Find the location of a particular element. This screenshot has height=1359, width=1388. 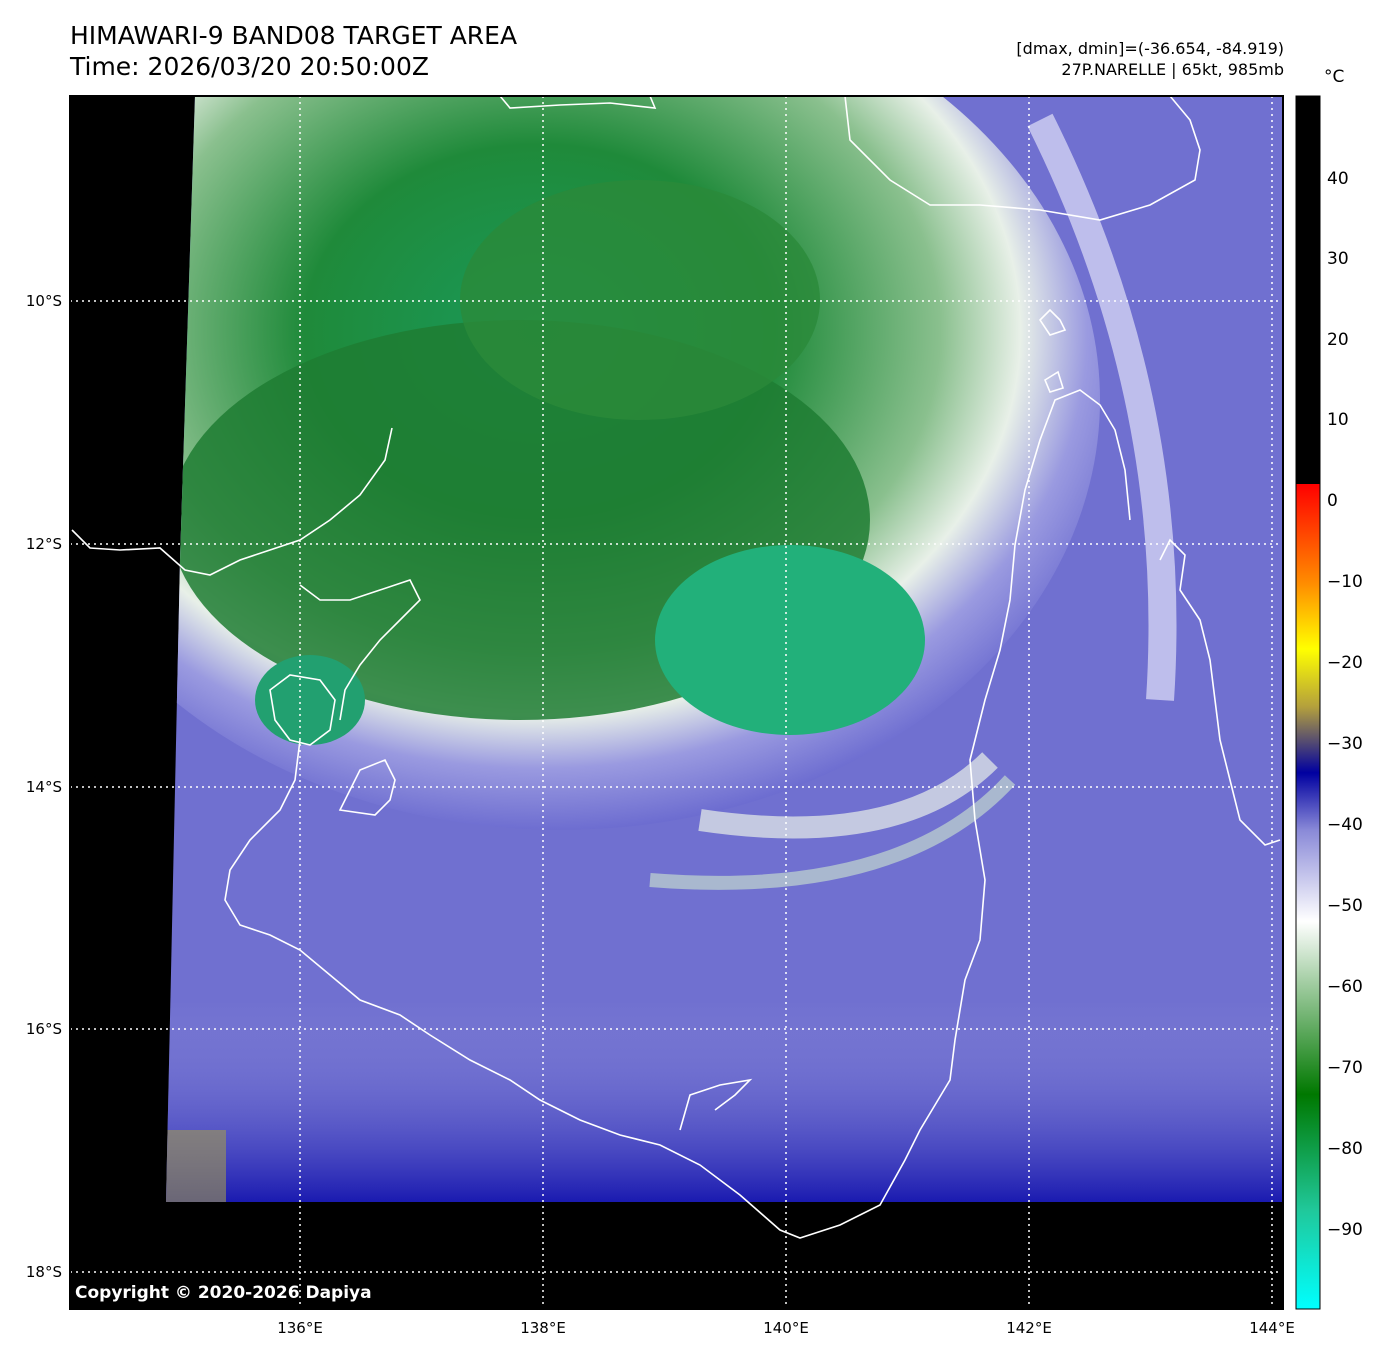

lon-label: 144°E is located at coordinates (1272, 1328).